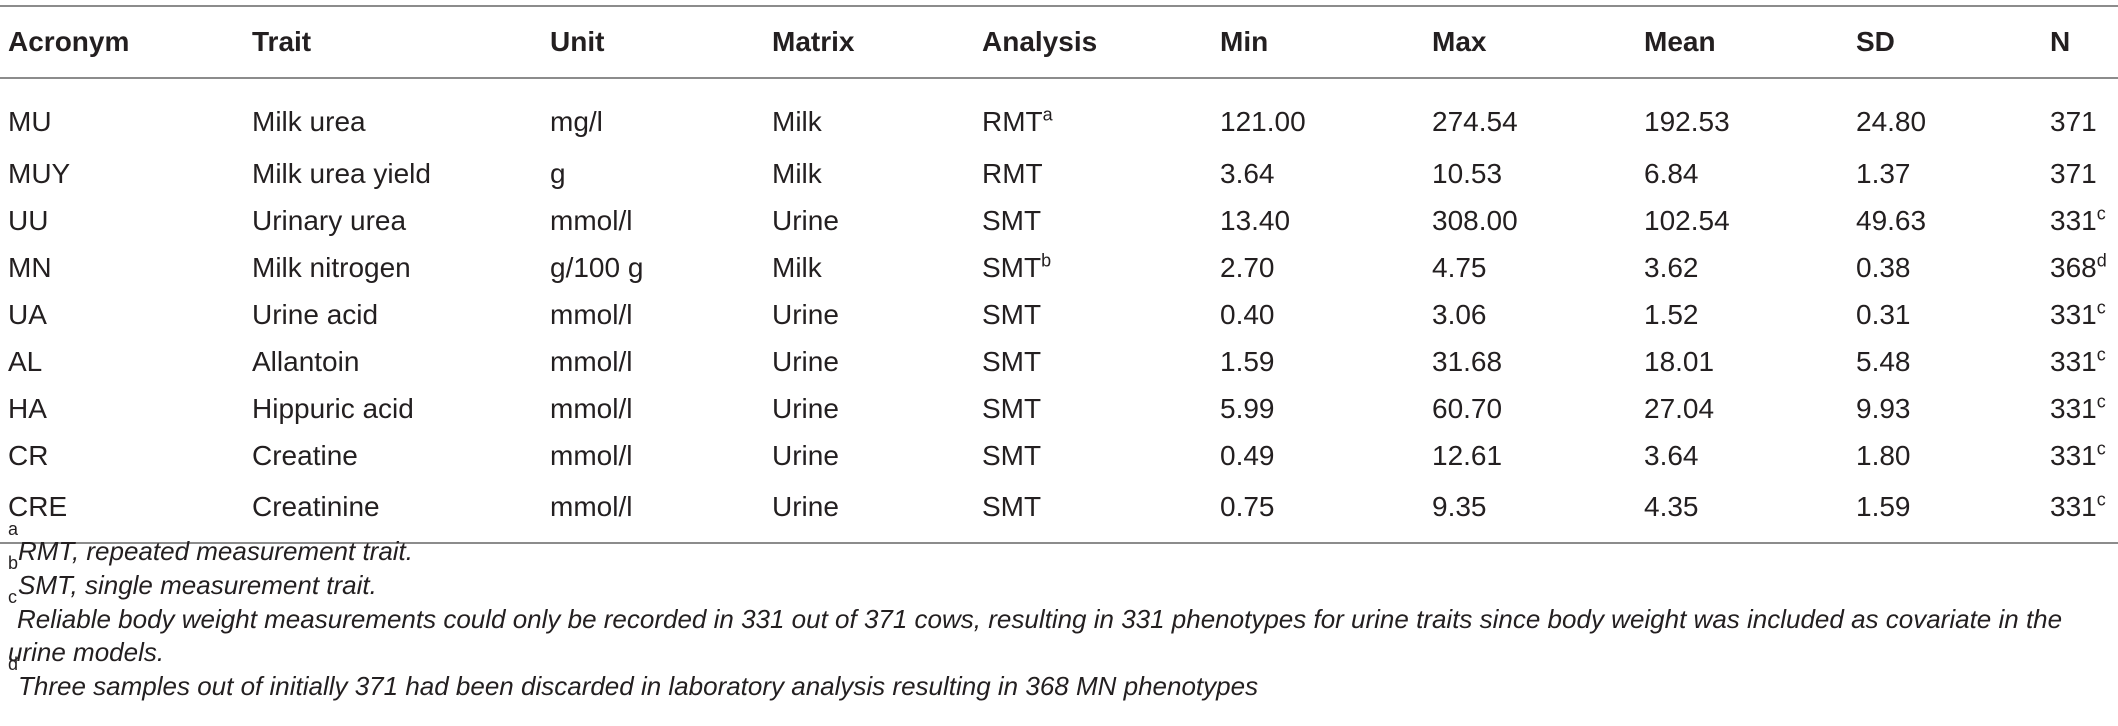 This screenshot has width=2118, height=726. Describe the element at coordinates (1046, 260) in the screenshot. I see `footnote-marker: b` at that location.